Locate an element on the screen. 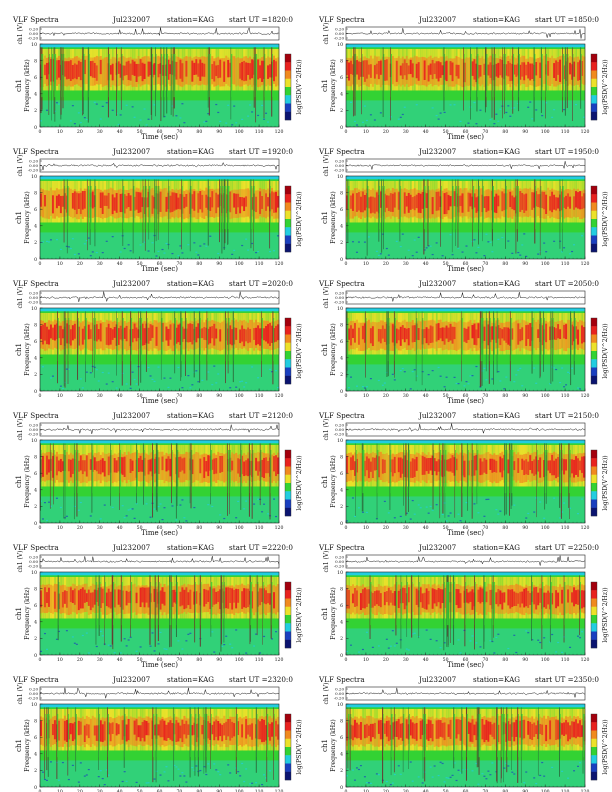  colorbar-segment is located at coordinates (288, 355).